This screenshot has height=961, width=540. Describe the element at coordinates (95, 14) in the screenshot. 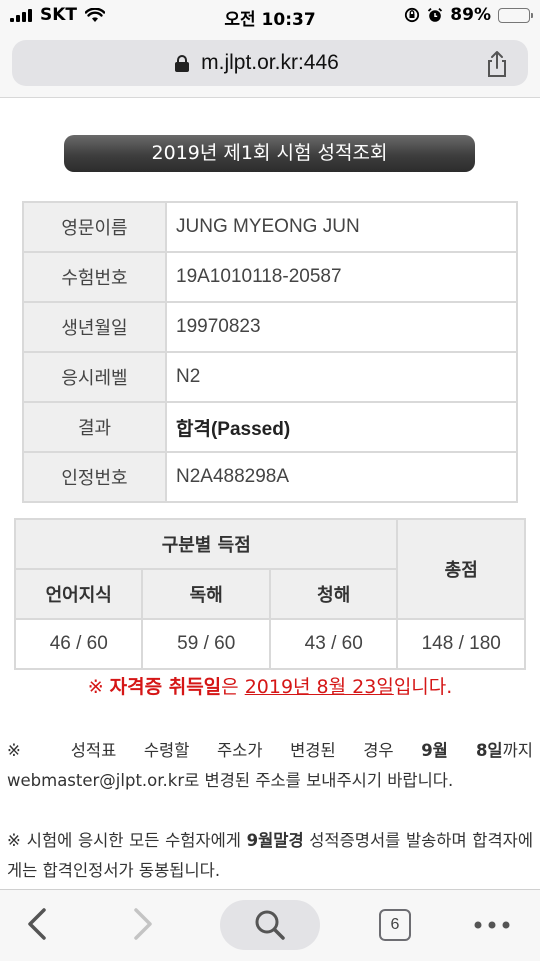

I see `wifi-icon` at that location.